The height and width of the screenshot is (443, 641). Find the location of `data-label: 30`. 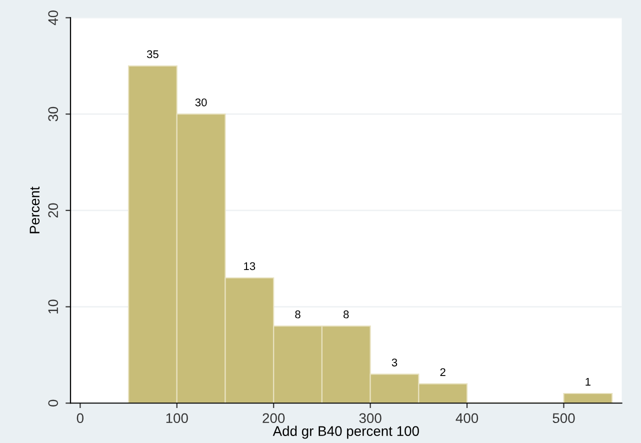

data-label: 30 is located at coordinates (201, 102).